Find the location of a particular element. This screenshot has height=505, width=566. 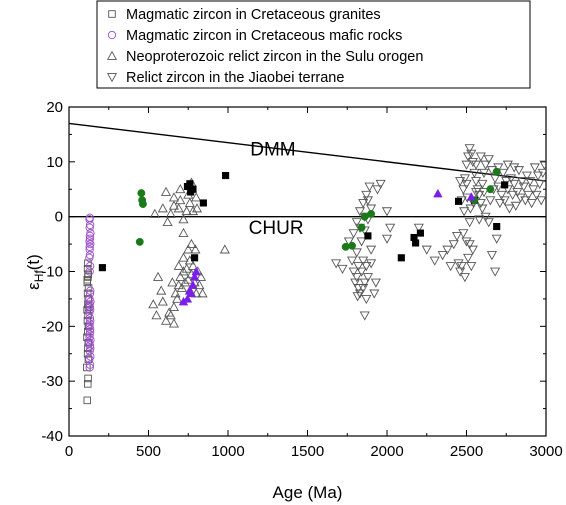

y-tick-label: -30 is located at coordinates (52, 381).